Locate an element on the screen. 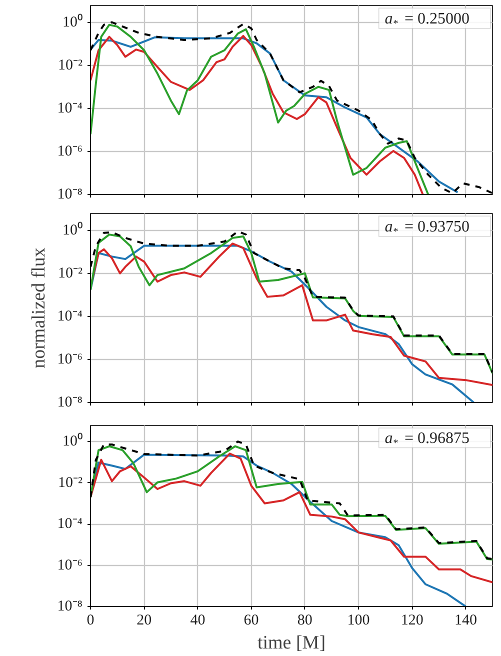 Image resolution: width=501 pixels, height=656 pixels. annotation: a* = 0.93750 is located at coordinates (427, 228).